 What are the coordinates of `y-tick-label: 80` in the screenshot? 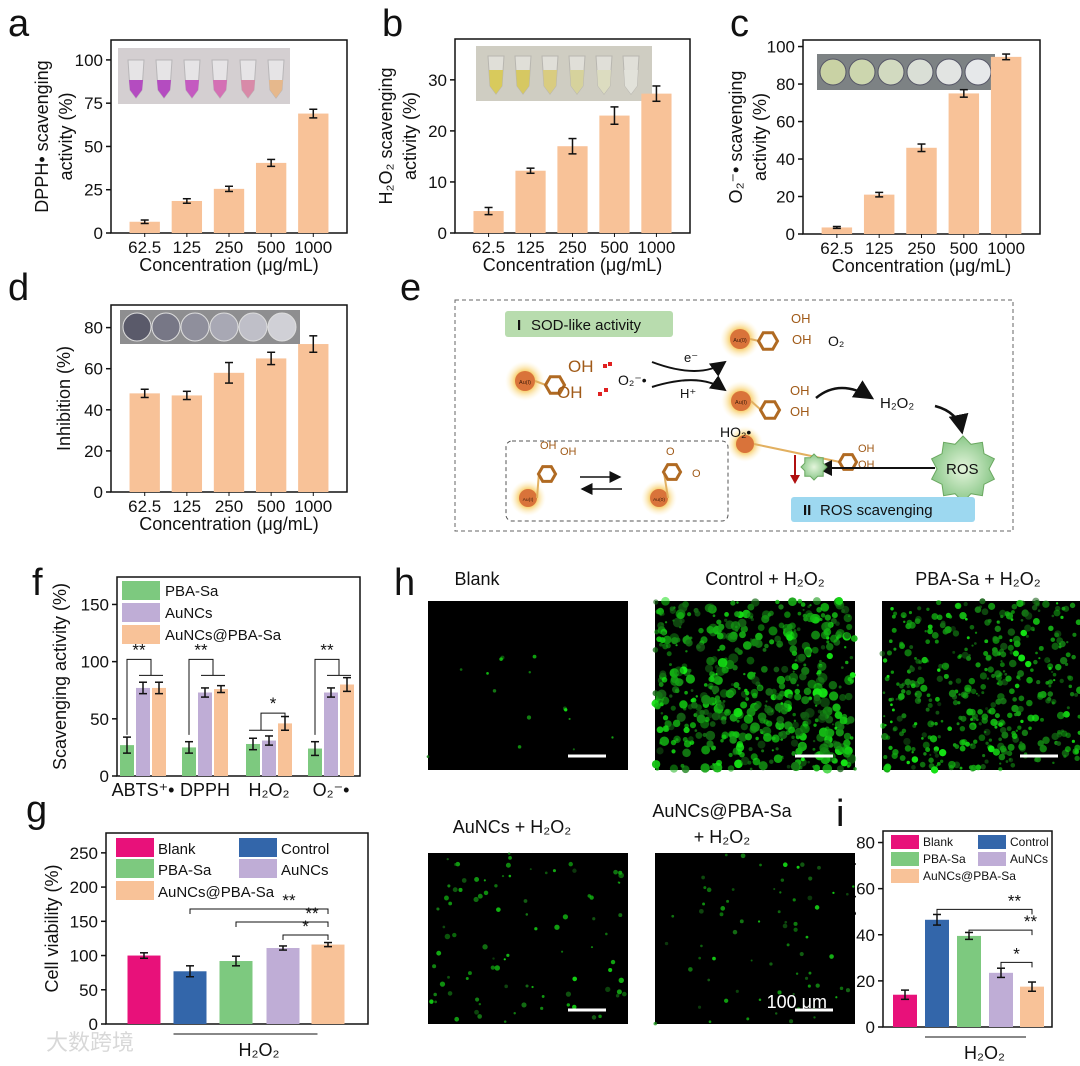 It's located at (93, 328).